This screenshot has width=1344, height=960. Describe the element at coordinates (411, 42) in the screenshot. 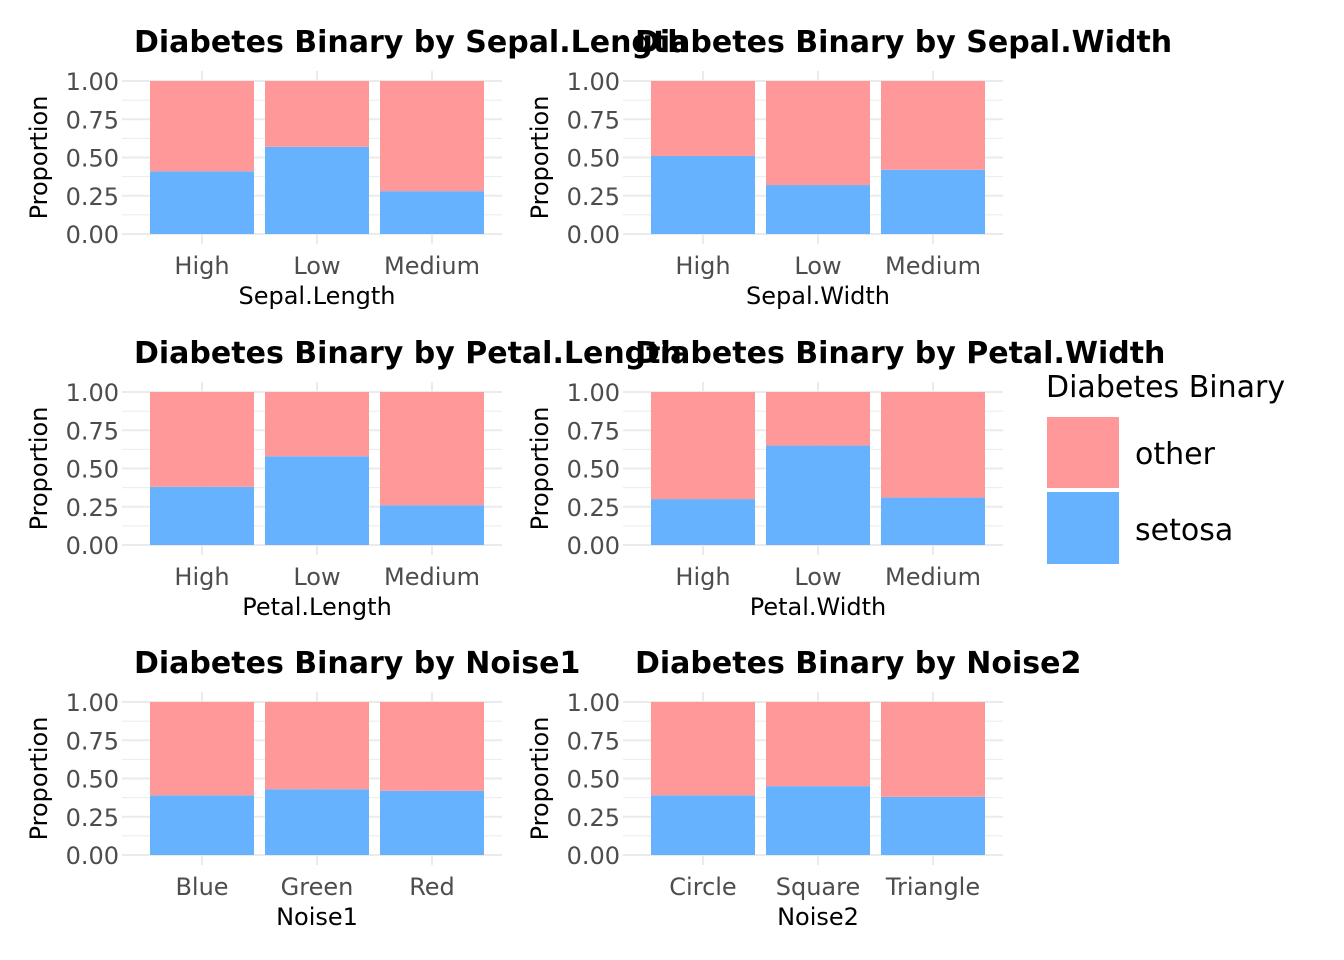

I see `chart-title: Diabetes Binary by Sepal.Length` at that location.